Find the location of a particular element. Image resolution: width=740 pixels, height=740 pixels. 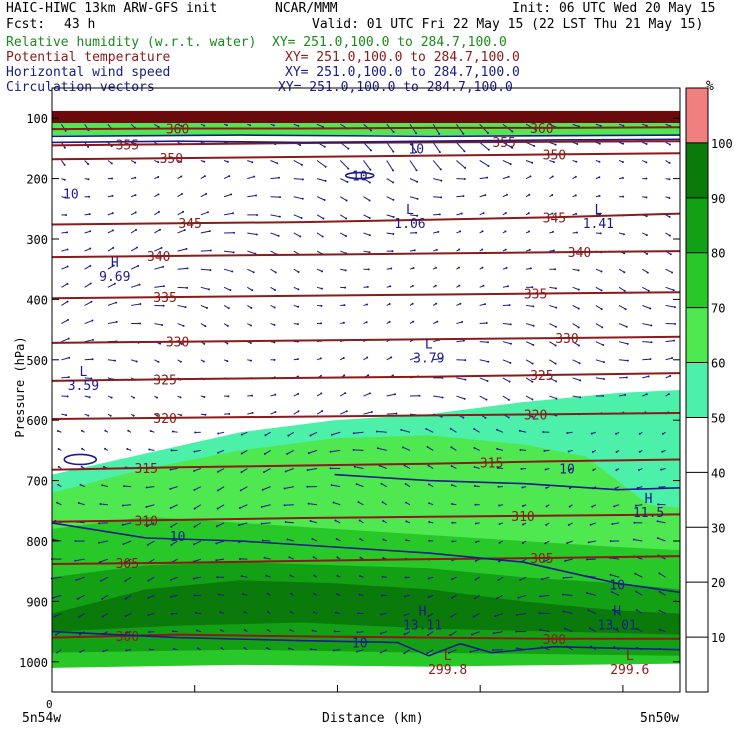

y-tick-label: 500 is located at coordinates (37, 361).